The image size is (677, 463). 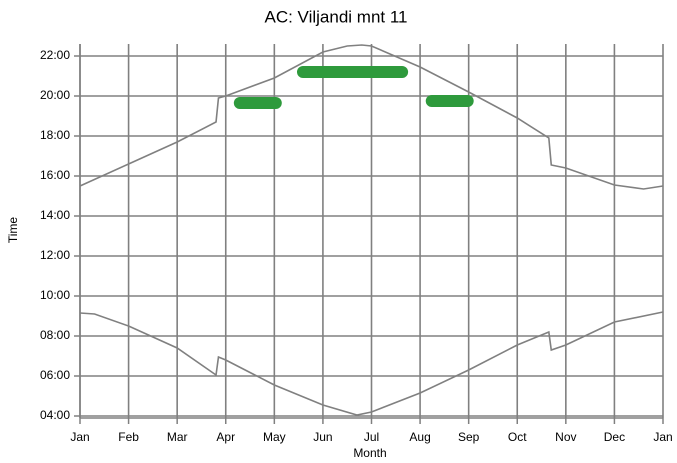 I want to click on y-tick-label: 20:00, so click(x=55, y=95).